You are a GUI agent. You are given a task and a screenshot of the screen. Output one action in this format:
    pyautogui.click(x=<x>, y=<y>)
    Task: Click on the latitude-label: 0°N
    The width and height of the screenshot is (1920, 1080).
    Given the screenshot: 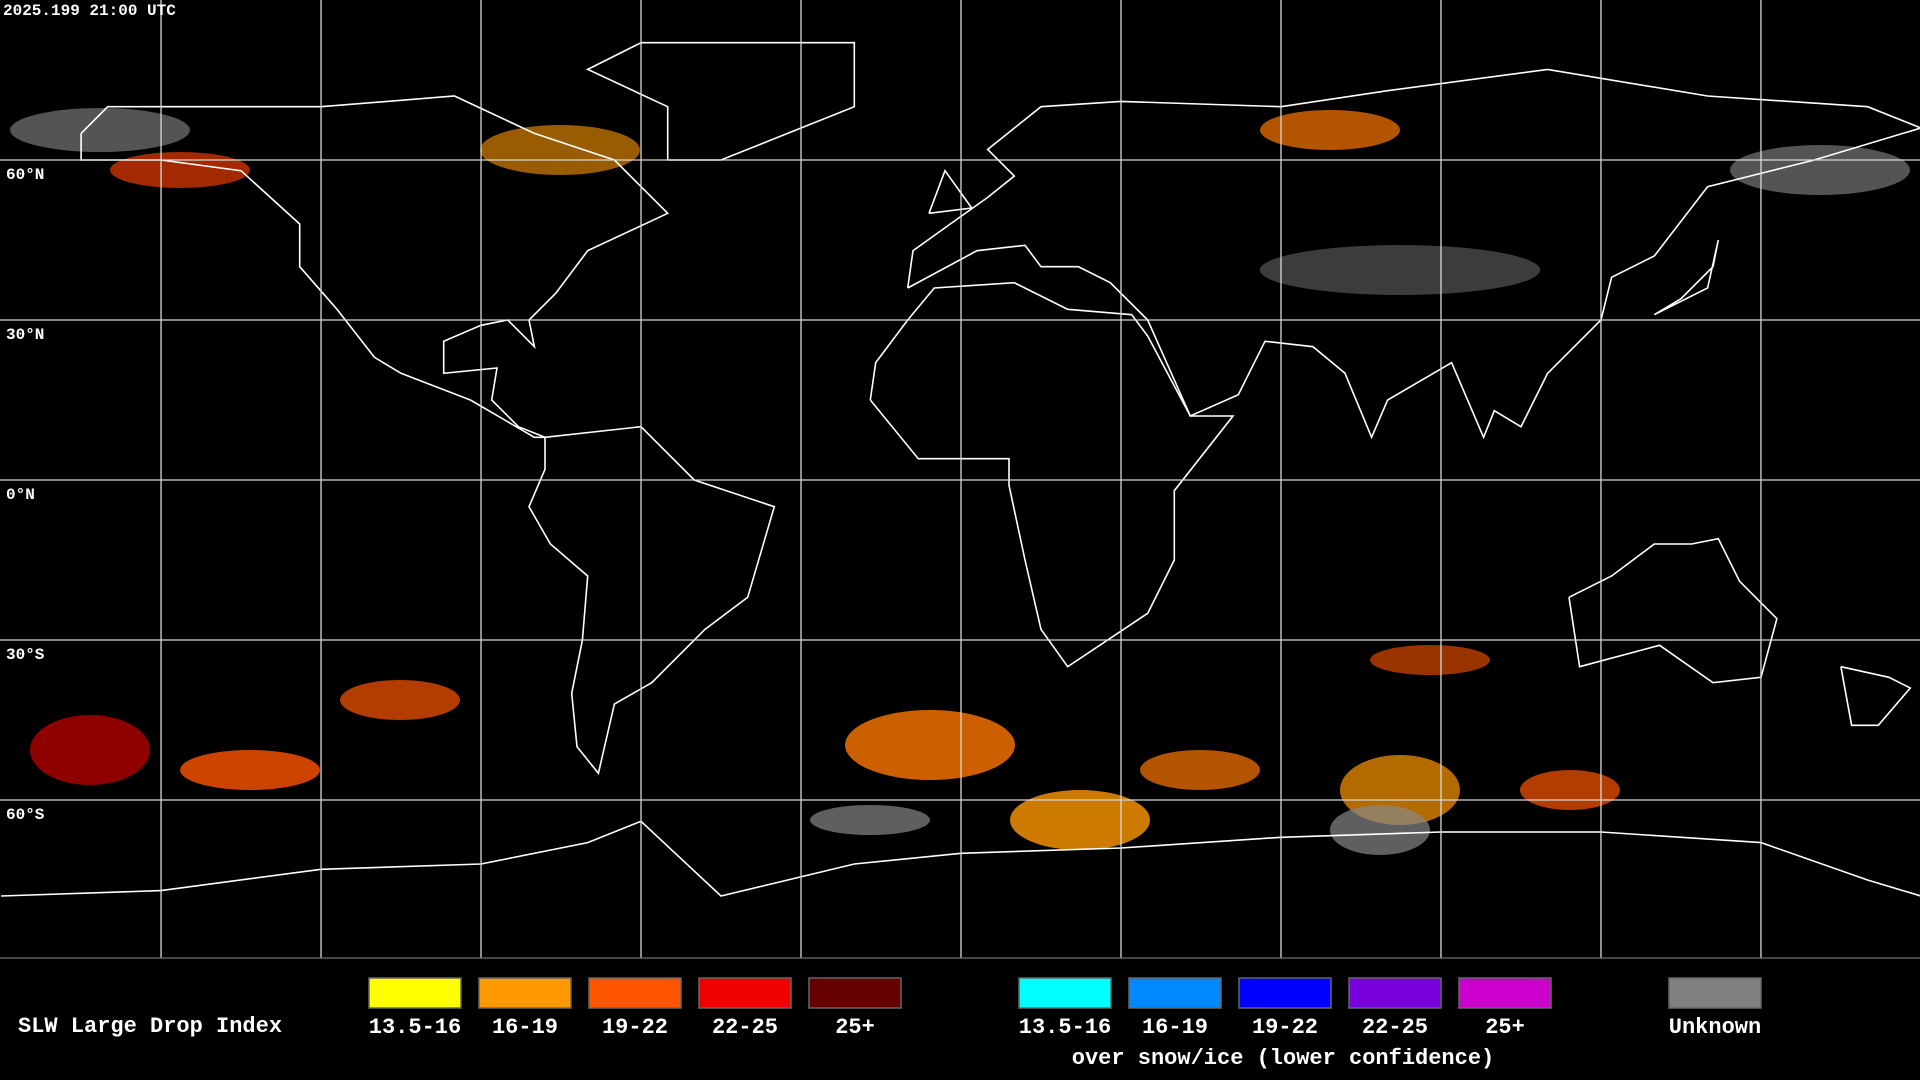 What is the action you would take?
    pyautogui.click(x=20, y=495)
    